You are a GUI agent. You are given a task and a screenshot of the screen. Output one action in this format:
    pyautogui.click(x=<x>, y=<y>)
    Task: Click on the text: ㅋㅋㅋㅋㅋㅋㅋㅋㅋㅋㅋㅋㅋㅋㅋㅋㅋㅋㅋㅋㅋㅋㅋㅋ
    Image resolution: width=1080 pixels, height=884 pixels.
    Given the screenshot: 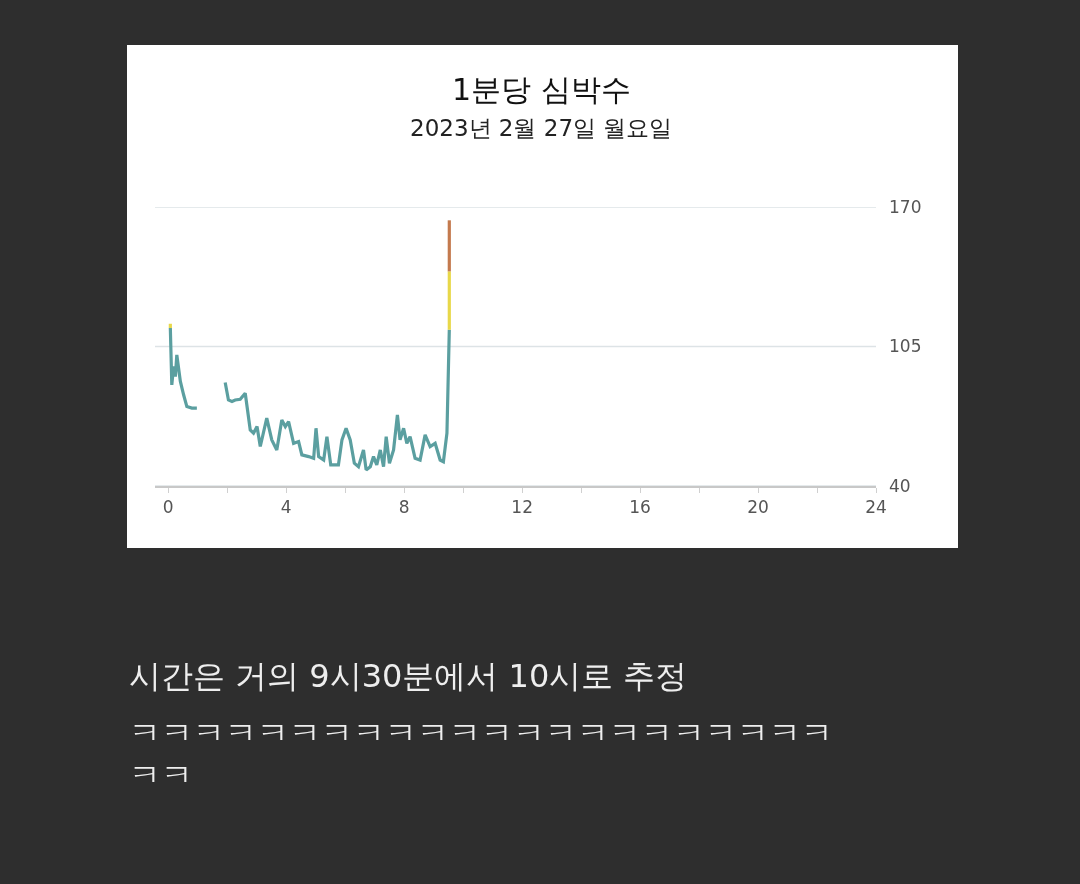 What is the action you would take?
    pyautogui.click(x=481, y=754)
    